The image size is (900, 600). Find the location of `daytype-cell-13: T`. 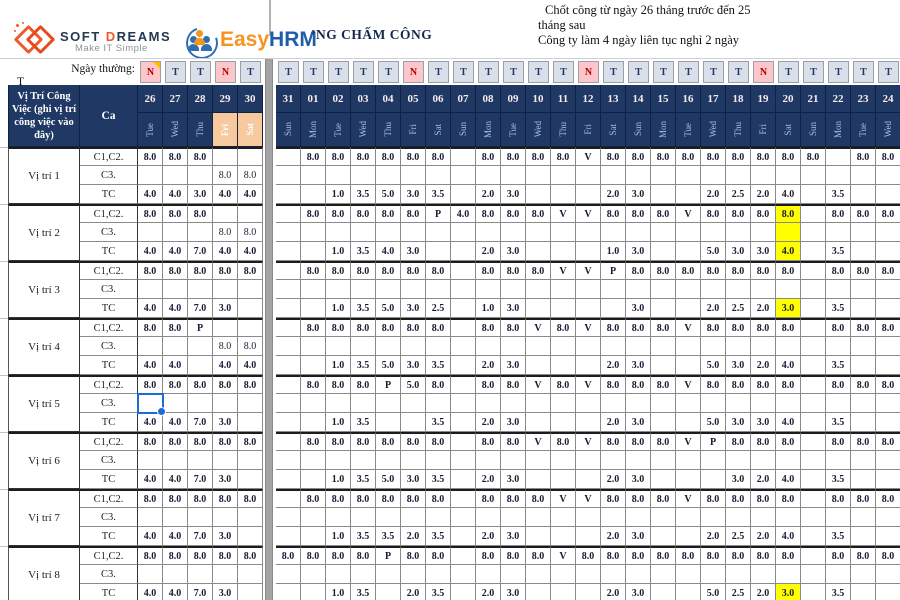

daytype-cell-13: T is located at coordinates (613, 72).